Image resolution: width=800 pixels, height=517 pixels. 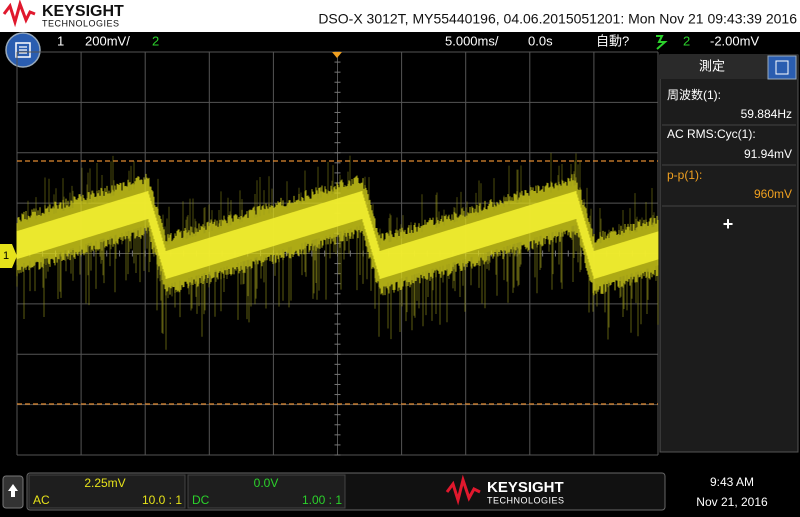 What do you see at coordinates (472, 40) in the screenshot?
I see `time-scale: 5.000ms/` at bounding box center [472, 40].